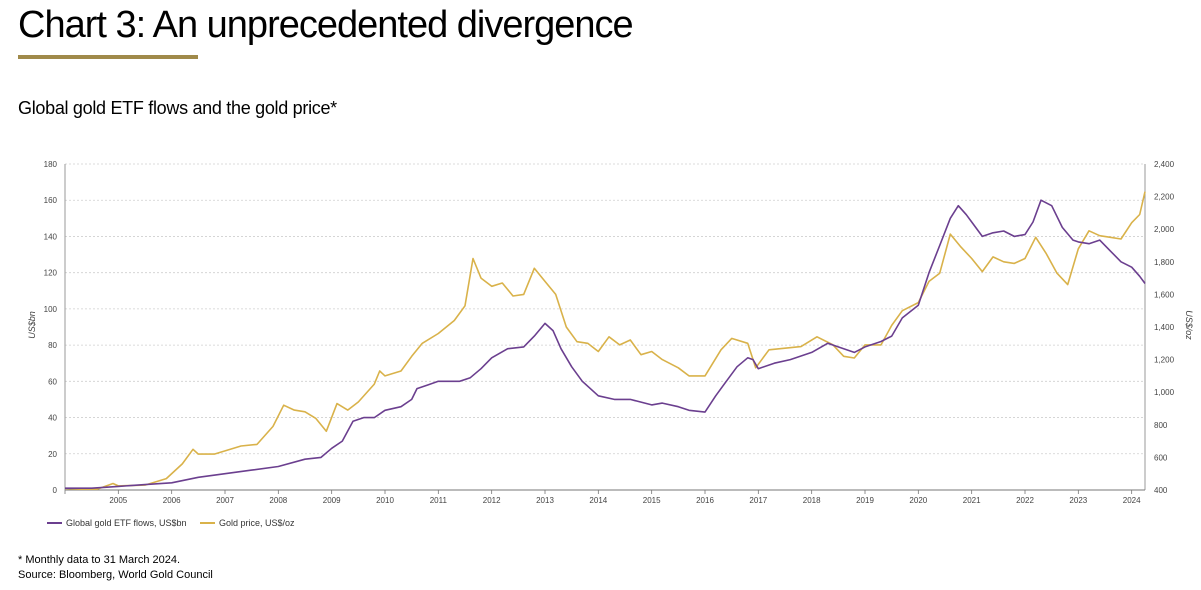  Describe the element at coordinates (257, 523) in the screenshot. I see `legend-label-gold: Gold price, US$/oz` at that location.